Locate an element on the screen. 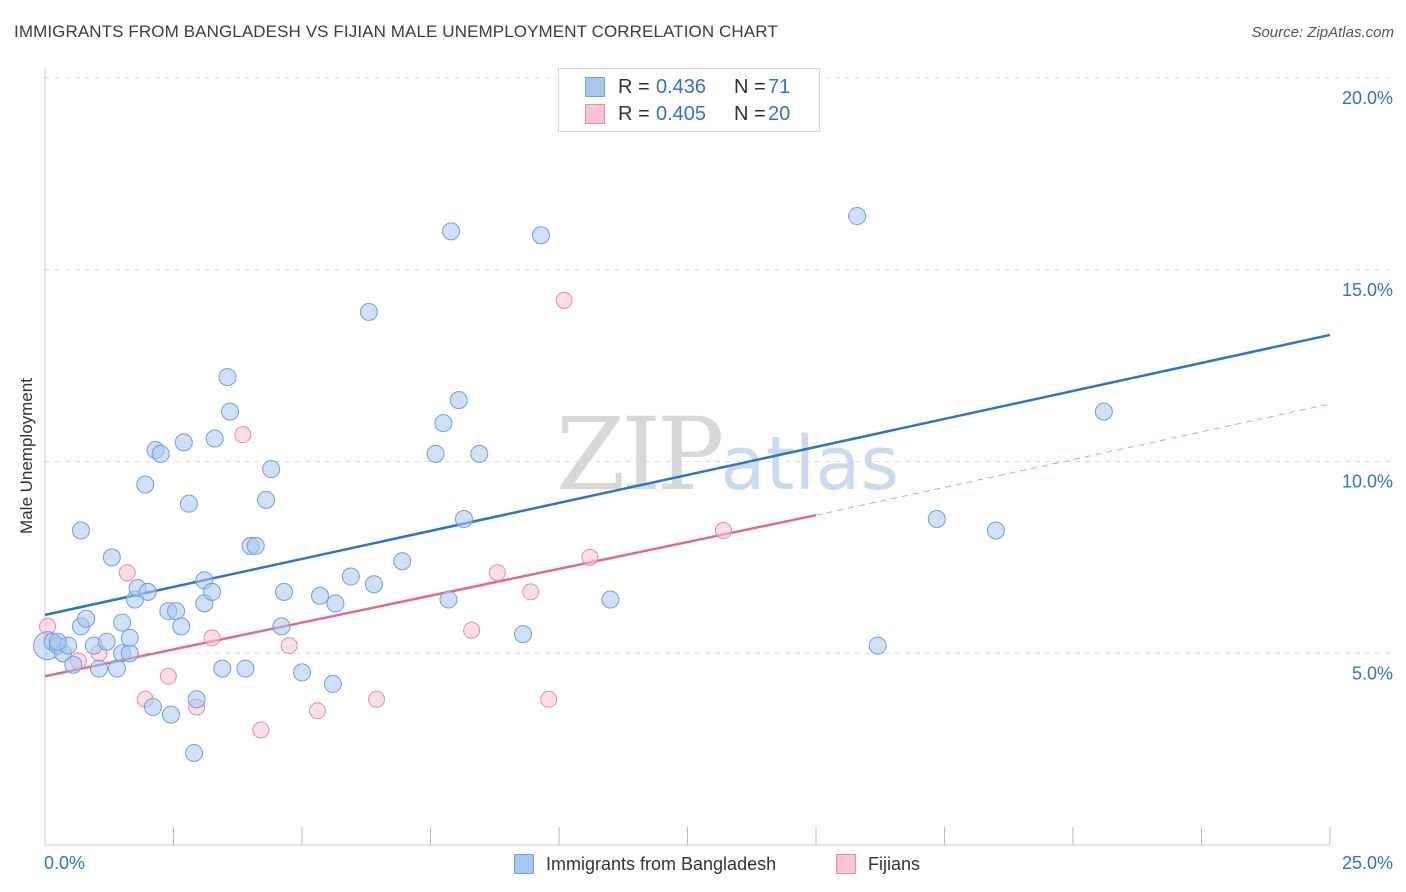 Image resolution: width=1406 pixels, height=892 pixels. y-tick-label: 5.0% is located at coordinates (1372, 673).